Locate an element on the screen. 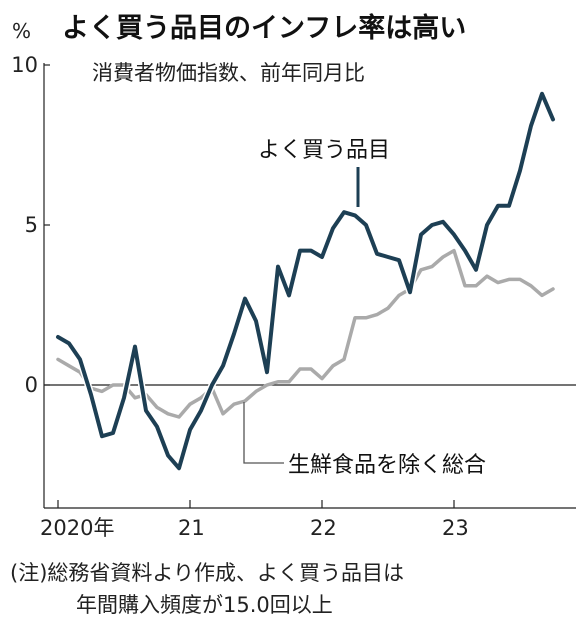 Image resolution: width=585 pixels, height=630 pixels. chart-subtitle: 消費者物価指数、前年同月比 is located at coordinates (228, 73).